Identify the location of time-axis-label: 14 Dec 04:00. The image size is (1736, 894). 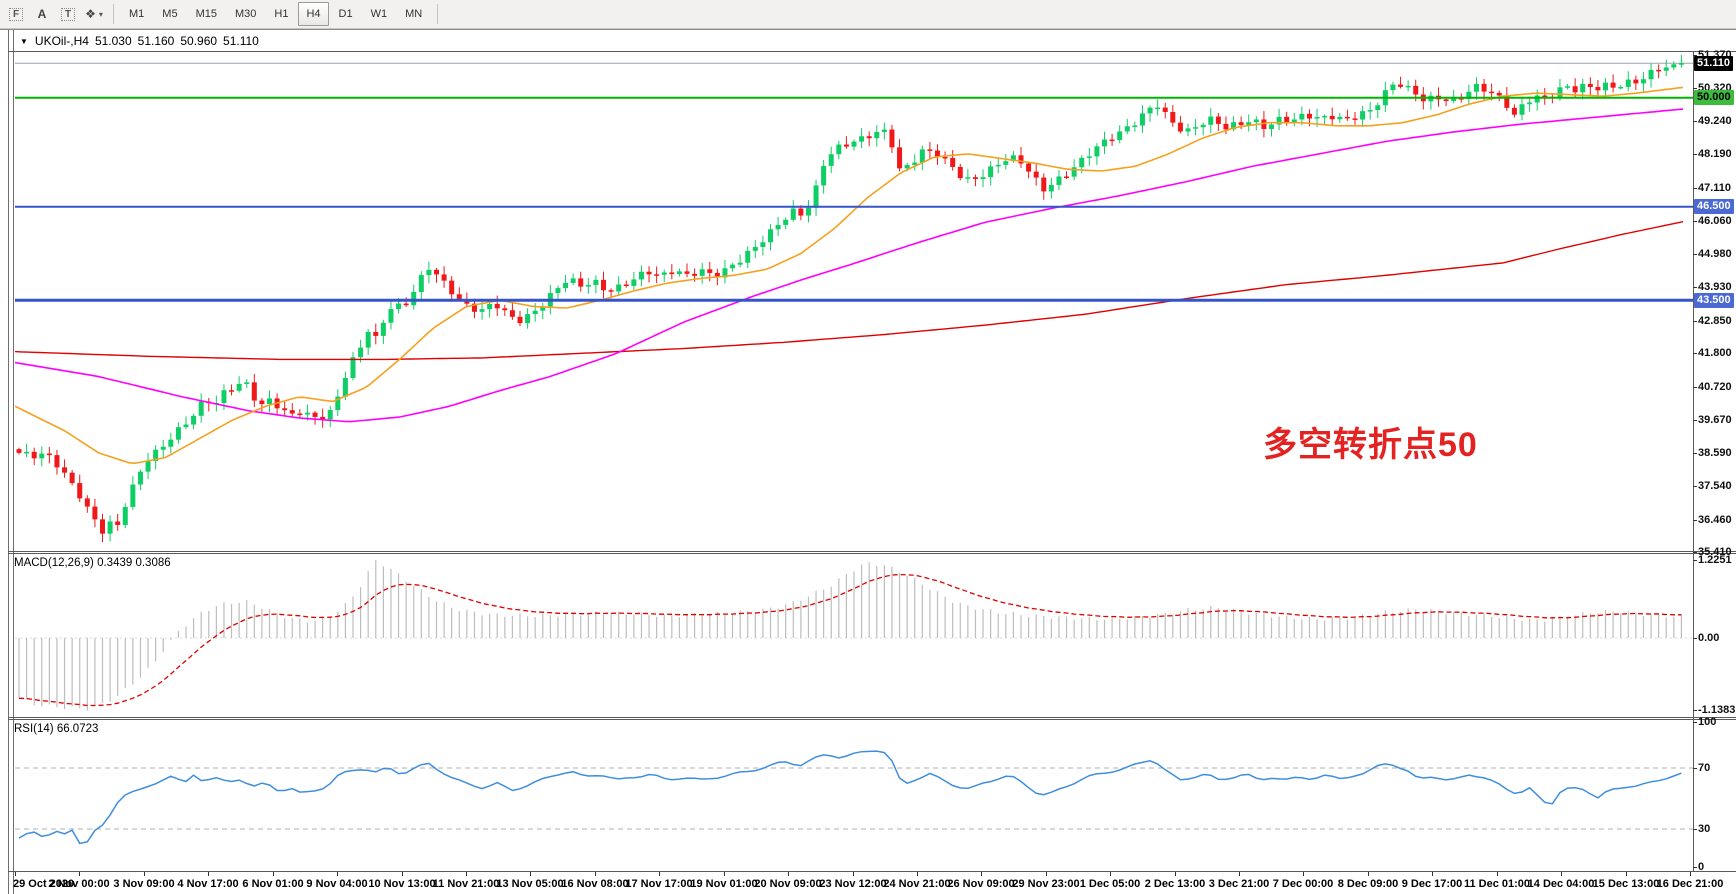
(1561, 884).